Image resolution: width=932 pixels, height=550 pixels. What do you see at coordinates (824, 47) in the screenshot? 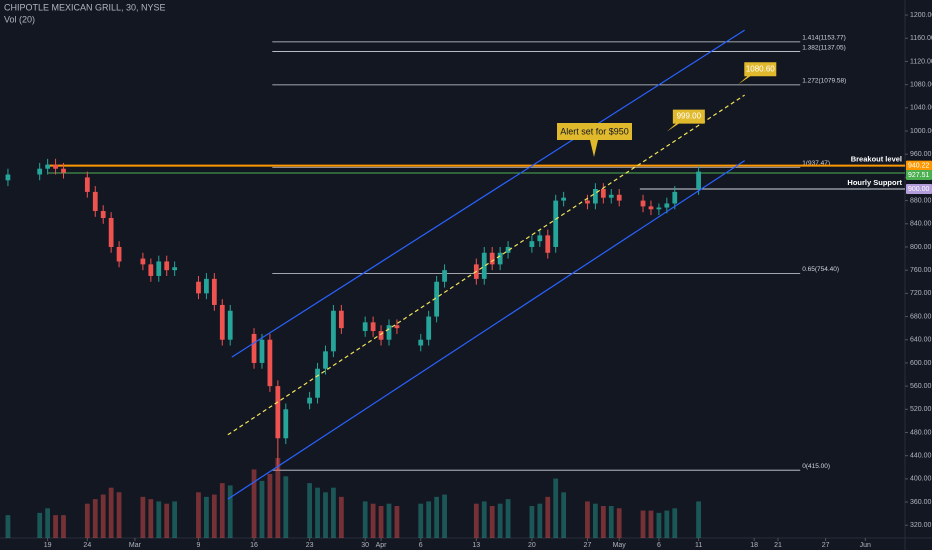
I see `fib-label: 1.382(1137.05)` at bounding box center [824, 47].